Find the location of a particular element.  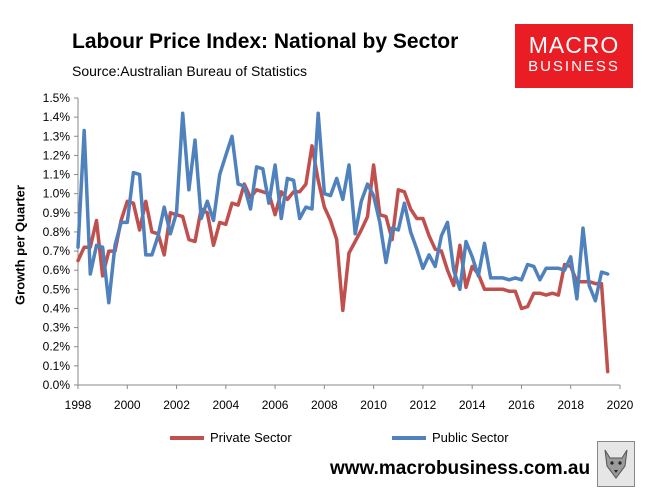

wolf-logo is located at coordinates (616, 464).